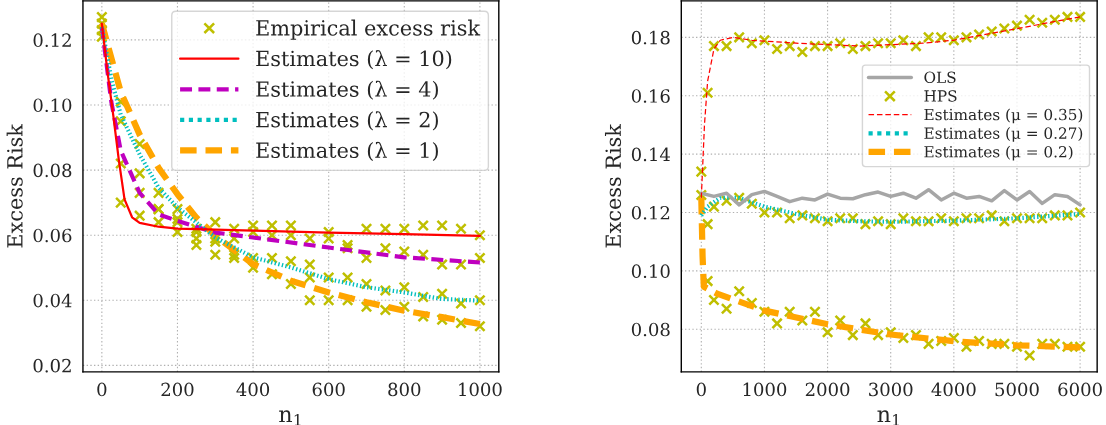 This screenshot has width=1106, height=425. I want to click on x-tick-label: 2000, so click(827, 389).